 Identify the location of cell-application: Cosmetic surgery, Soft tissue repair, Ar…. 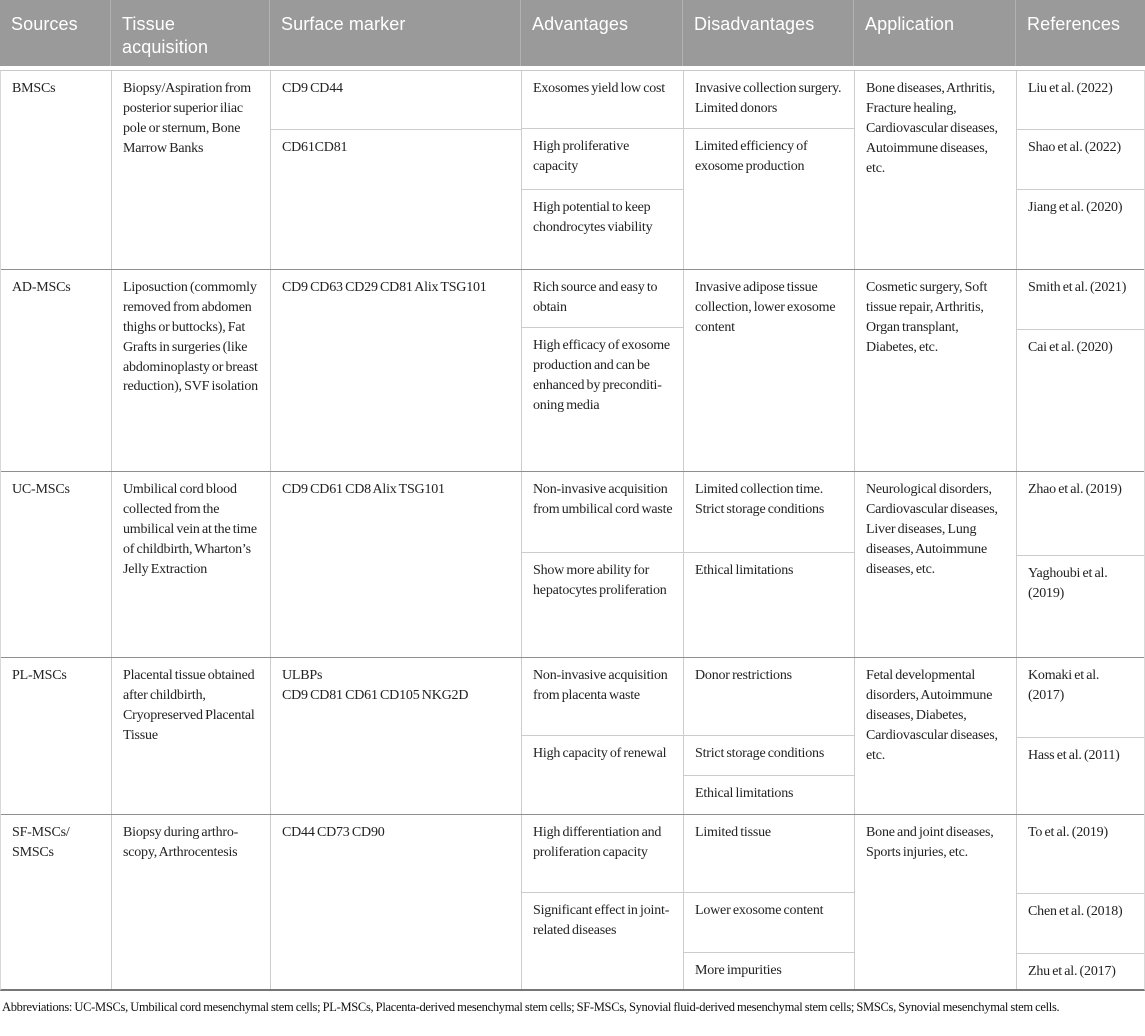
(935, 370).